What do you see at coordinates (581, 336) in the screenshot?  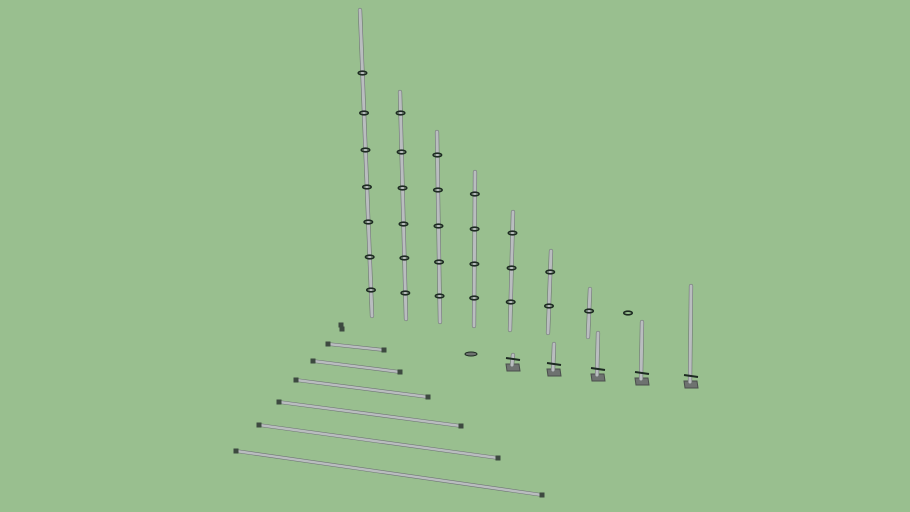 I see `base-jacks-group` at bounding box center [581, 336].